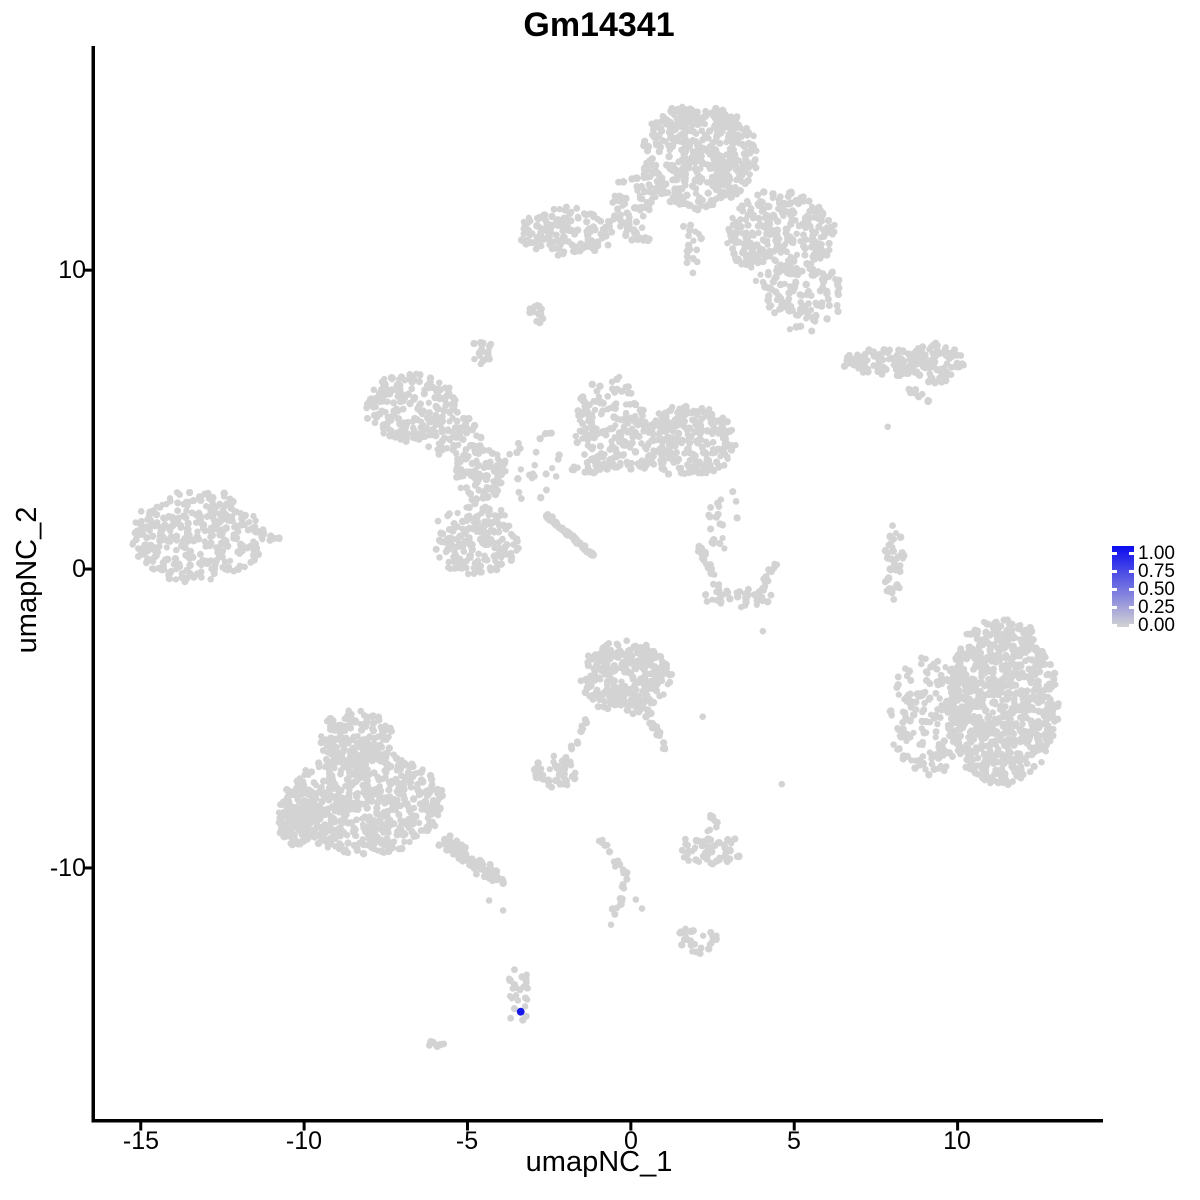 The height and width of the screenshot is (1200, 1200). Describe the element at coordinates (631, 1141) in the screenshot. I see `x-tick-label: 0` at that location.